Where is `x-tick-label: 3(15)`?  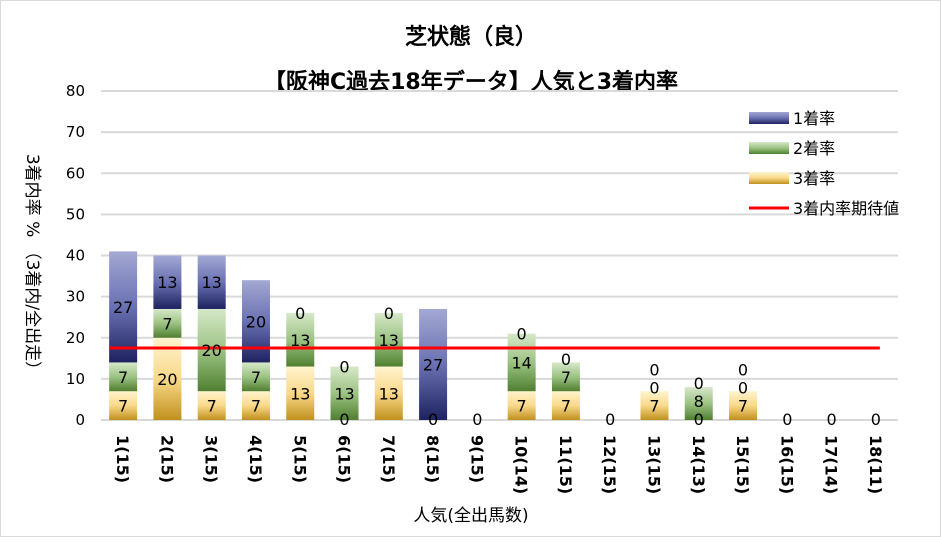 x-tick-label: 3(15) is located at coordinates (211, 459).